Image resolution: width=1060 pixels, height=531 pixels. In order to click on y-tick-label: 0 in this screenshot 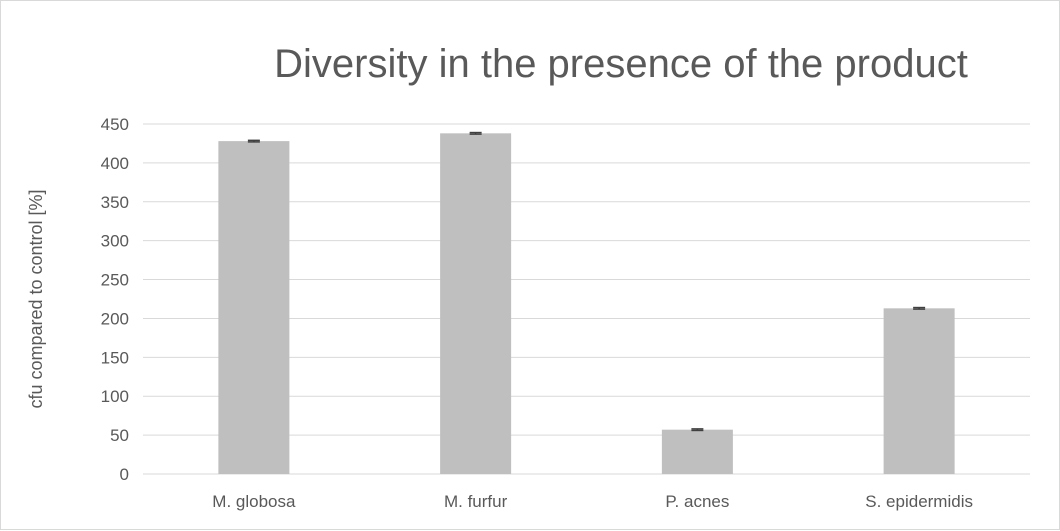, I will do `click(124, 474)`.